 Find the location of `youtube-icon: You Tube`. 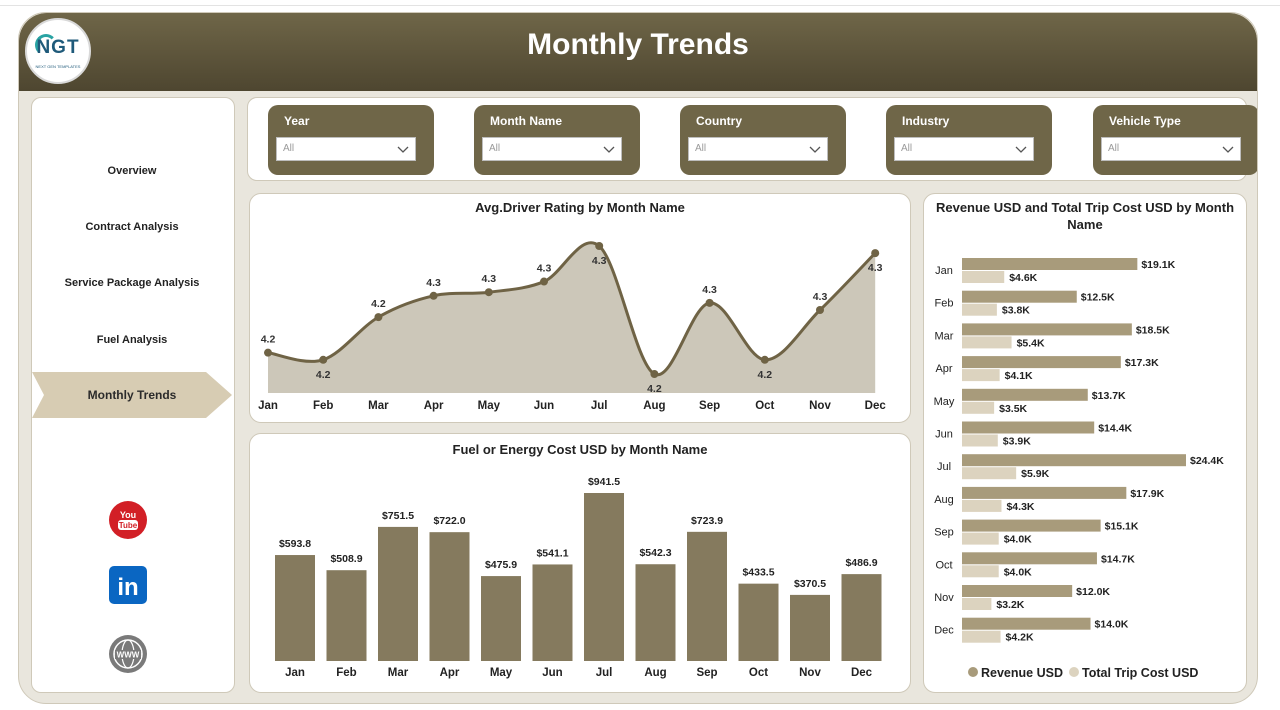

youtube-icon: You Tube is located at coordinates (128, 520).